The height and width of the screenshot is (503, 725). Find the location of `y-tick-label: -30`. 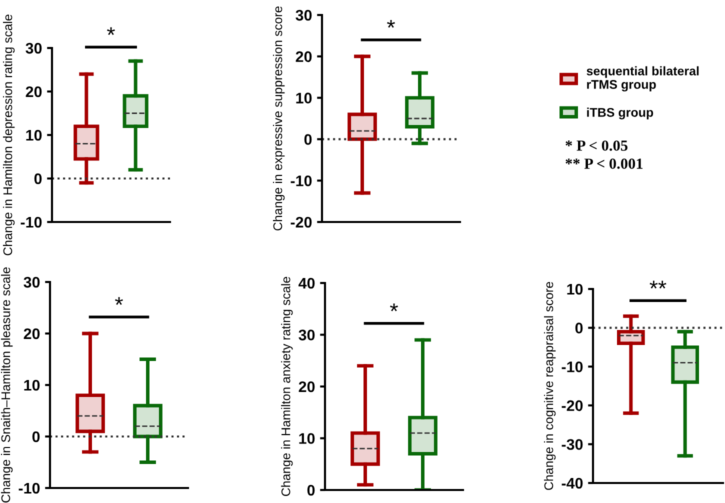

y-tick-label: -30 is located at coordinates (572, 444).